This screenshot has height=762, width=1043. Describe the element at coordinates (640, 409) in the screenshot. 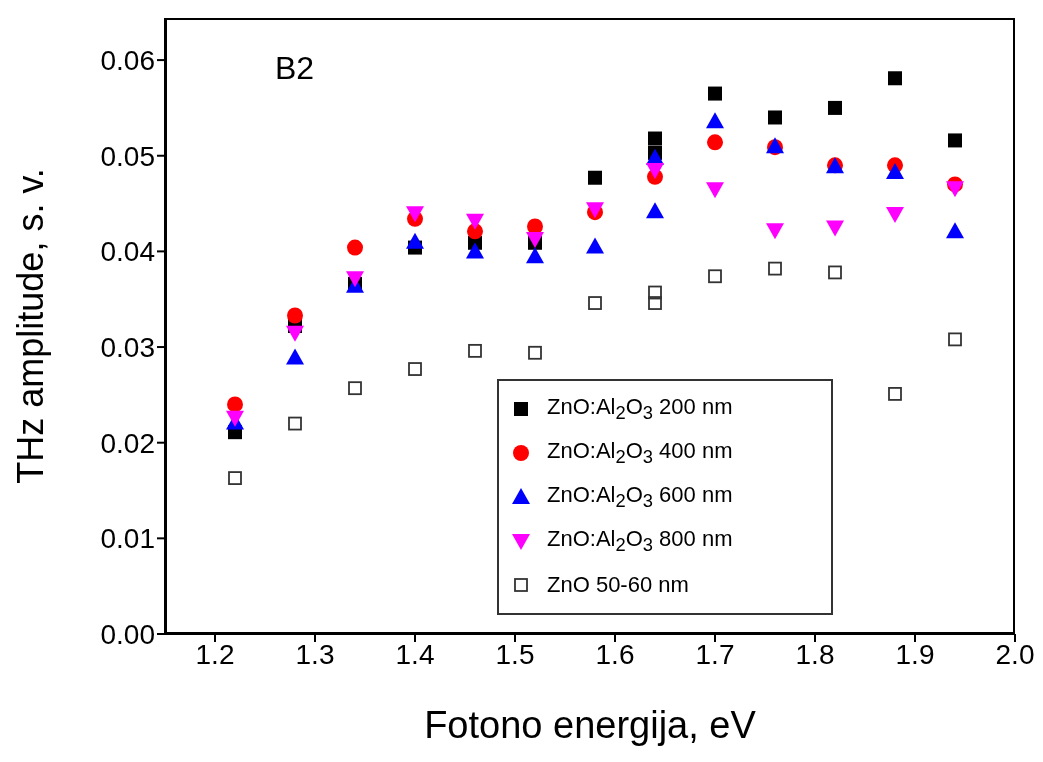

I see `legend-label: ZnO:Al$_{2}$O$_{3}$ 200 nm` at that location.